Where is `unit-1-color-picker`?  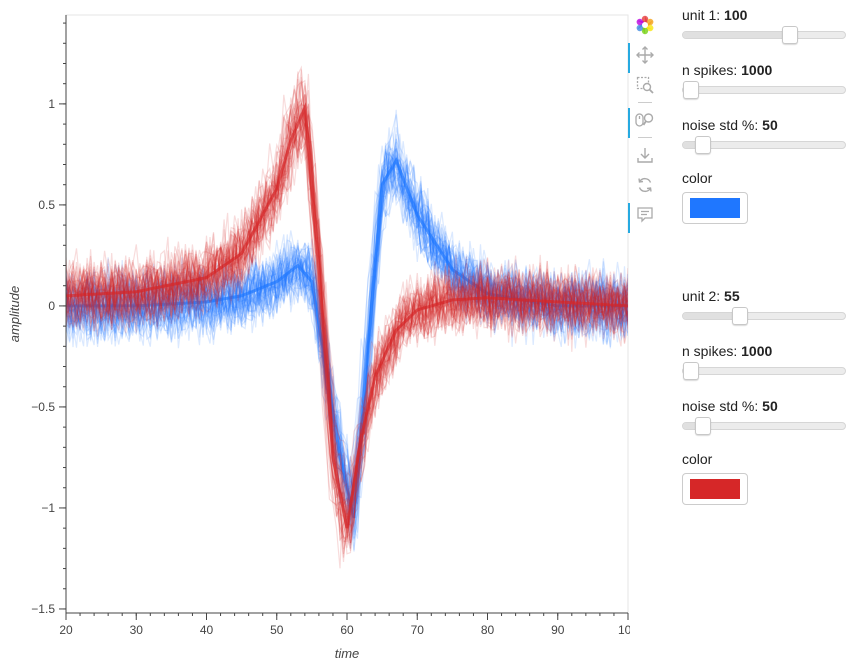 unit-1-color-picker is located at coordinates (715, 208).